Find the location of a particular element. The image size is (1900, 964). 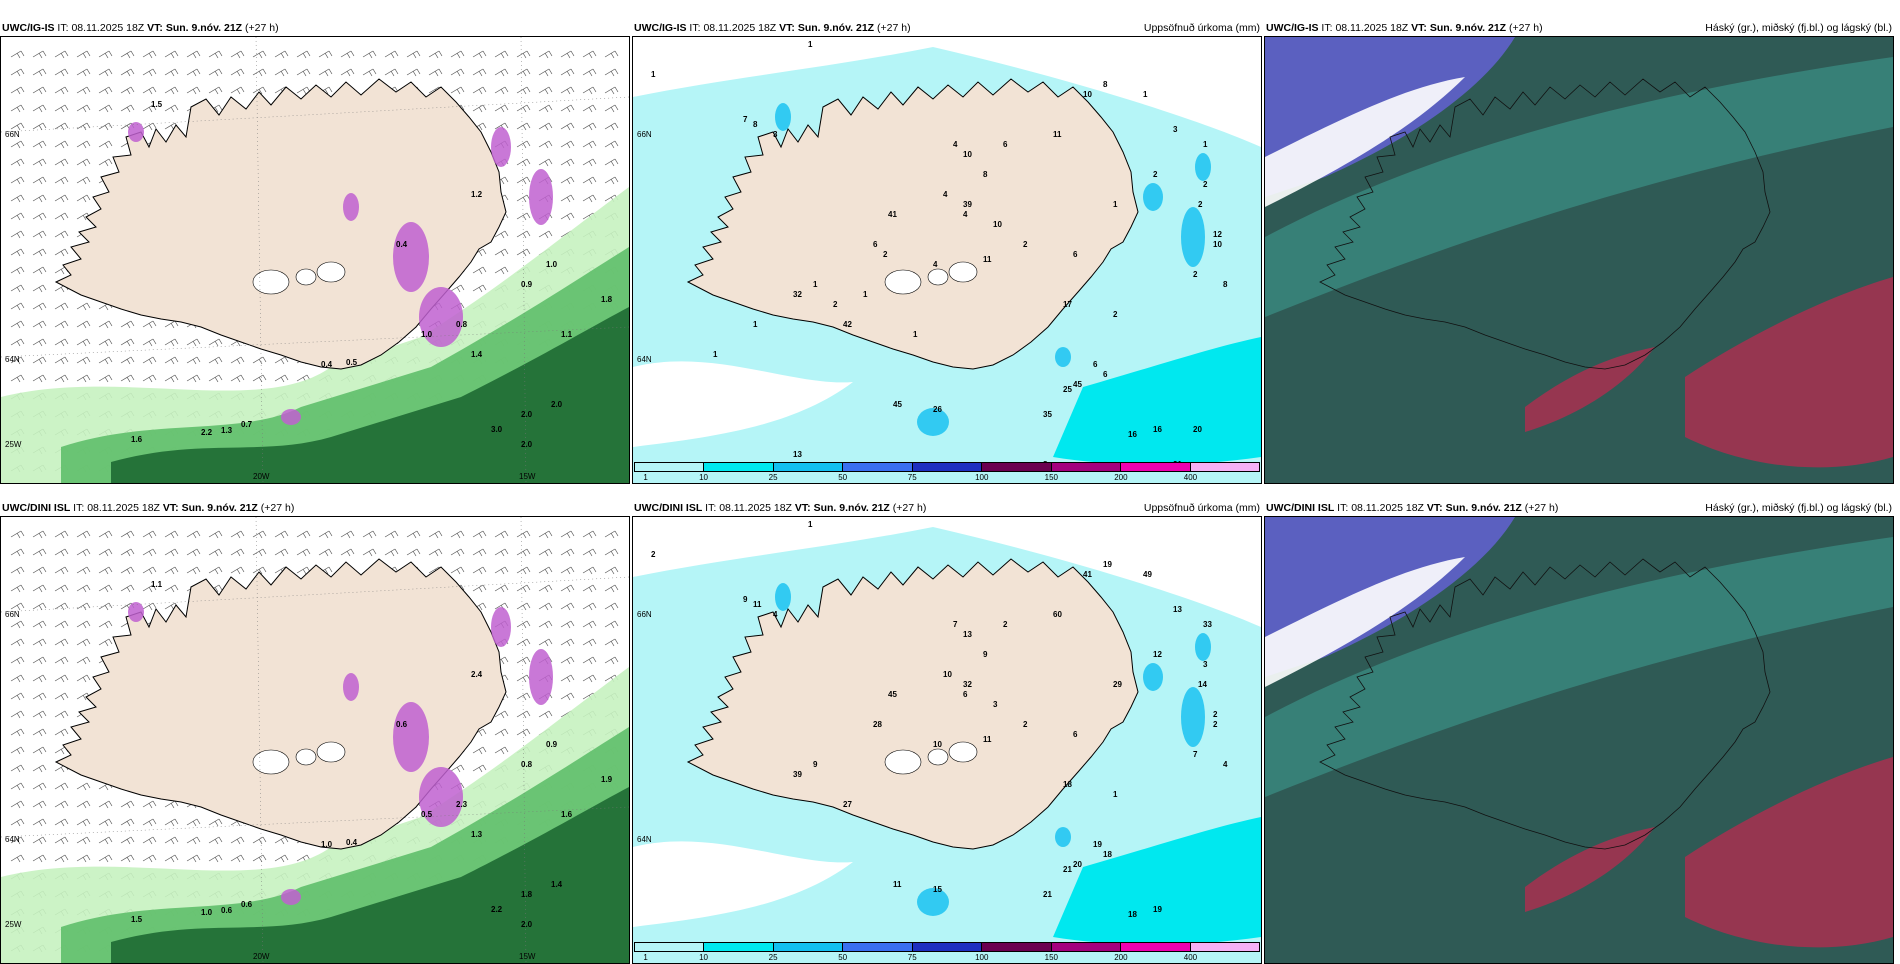

precip-value: 3.0 is located at coordinates (497, 429).